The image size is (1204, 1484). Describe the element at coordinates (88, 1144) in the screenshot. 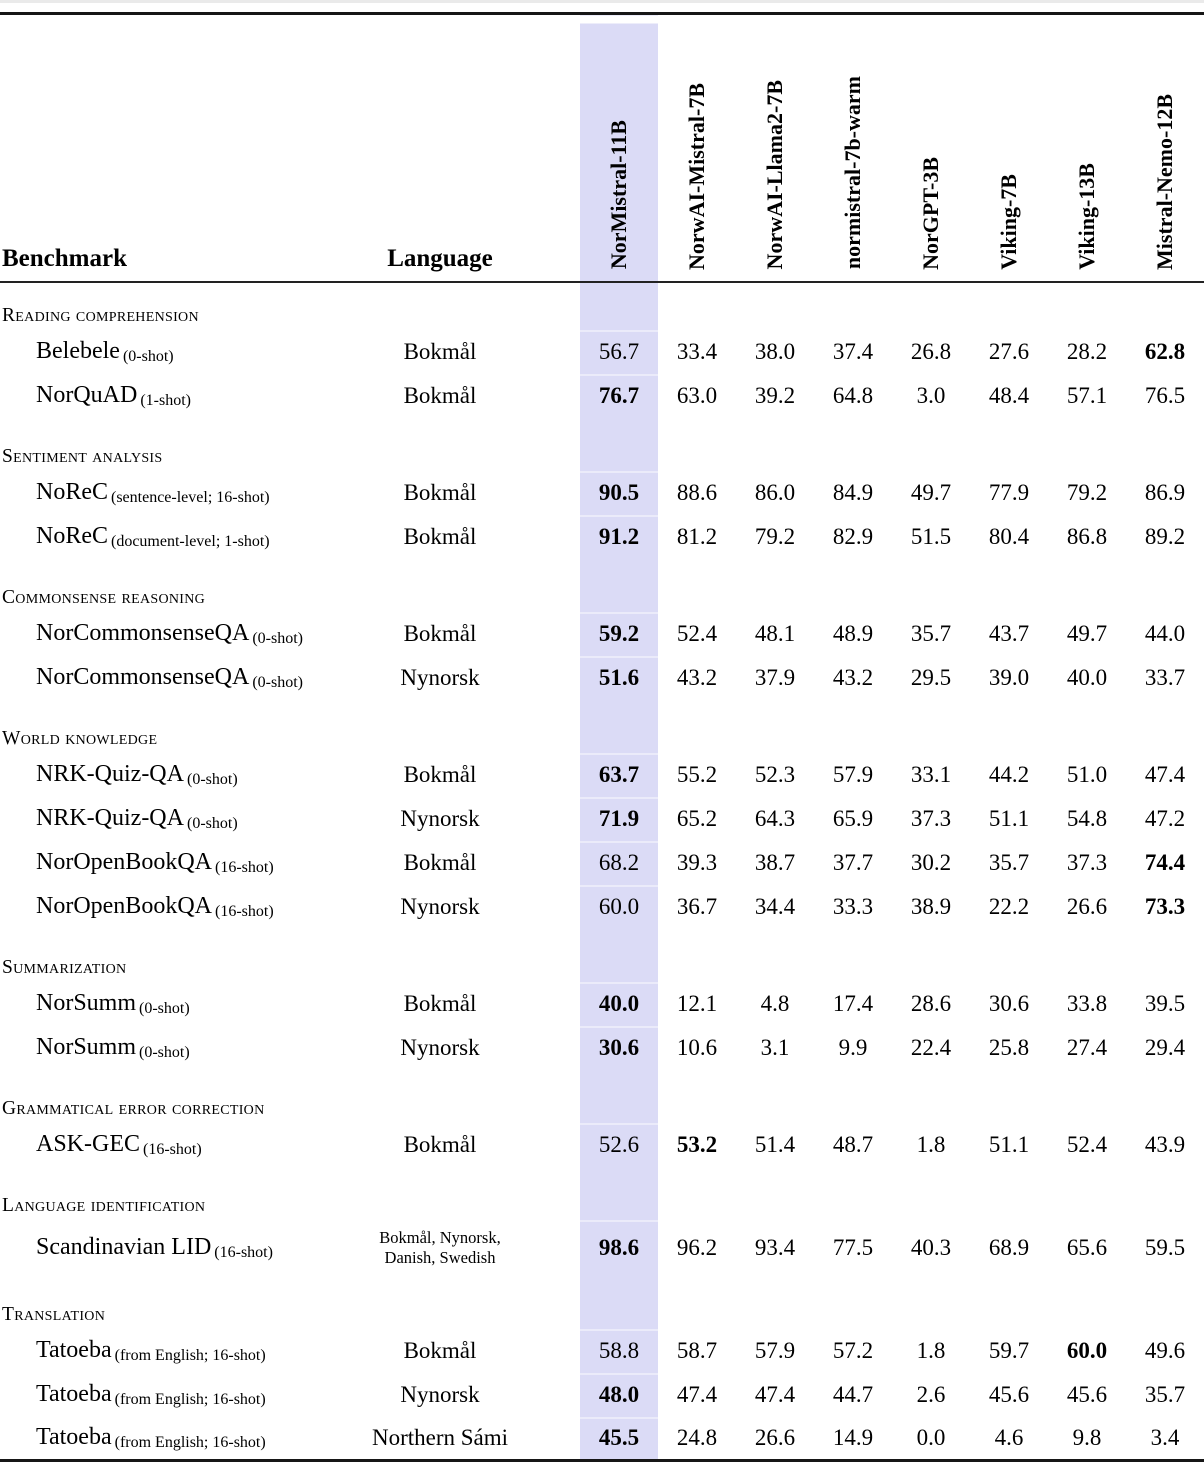

I see `benchmark-title-text: ASK-GEC` at that location.